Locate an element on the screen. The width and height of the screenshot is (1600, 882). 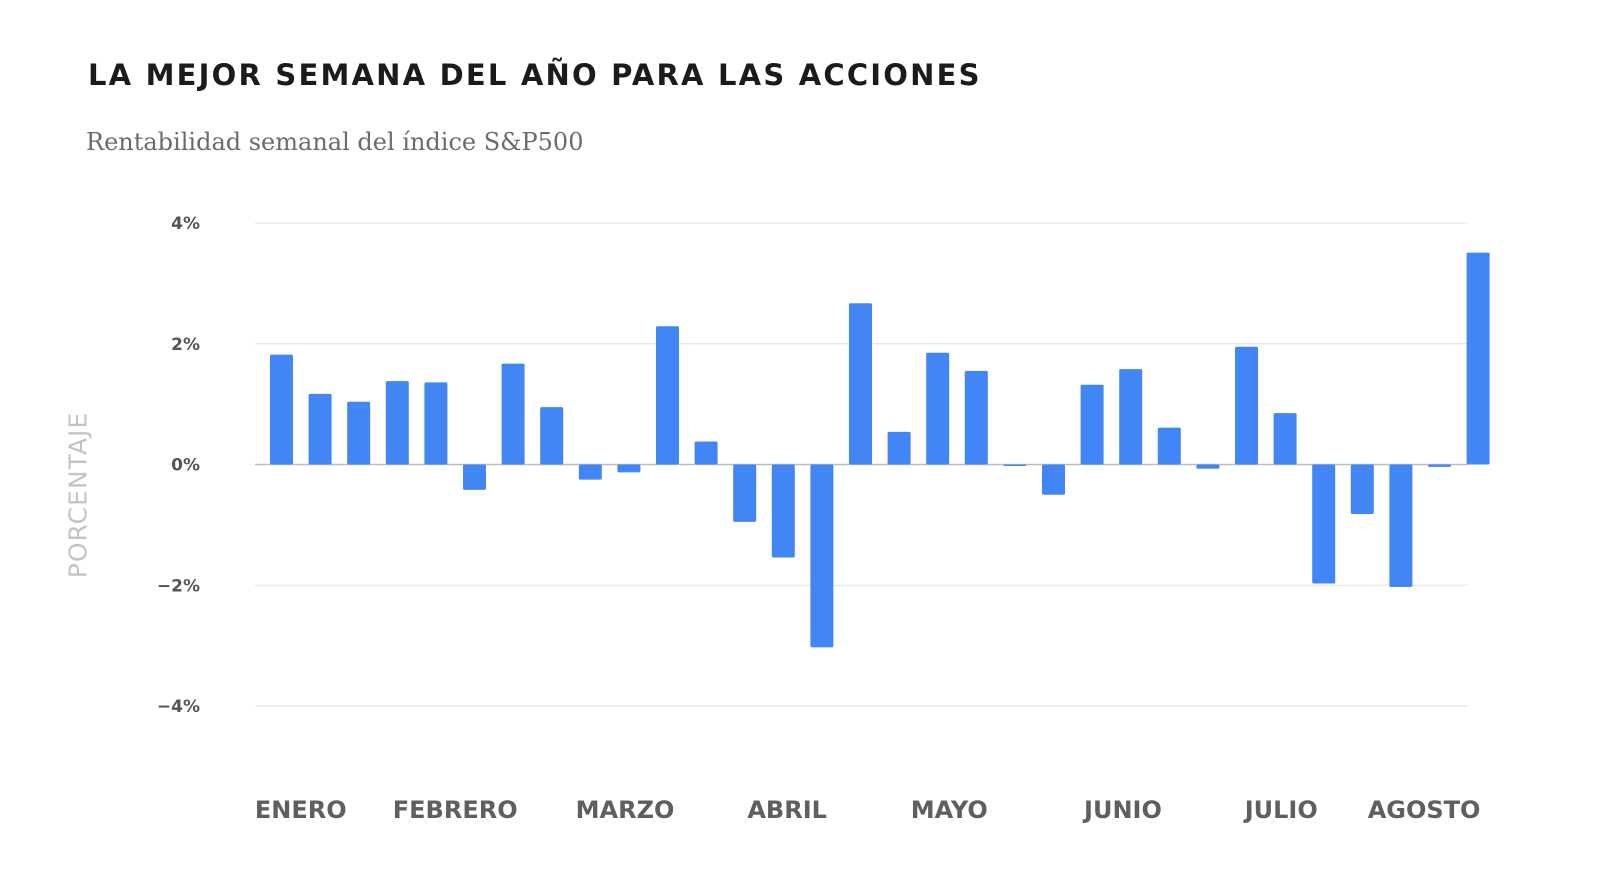
y-tick-label: −4% is located at coordinates (178, 707).